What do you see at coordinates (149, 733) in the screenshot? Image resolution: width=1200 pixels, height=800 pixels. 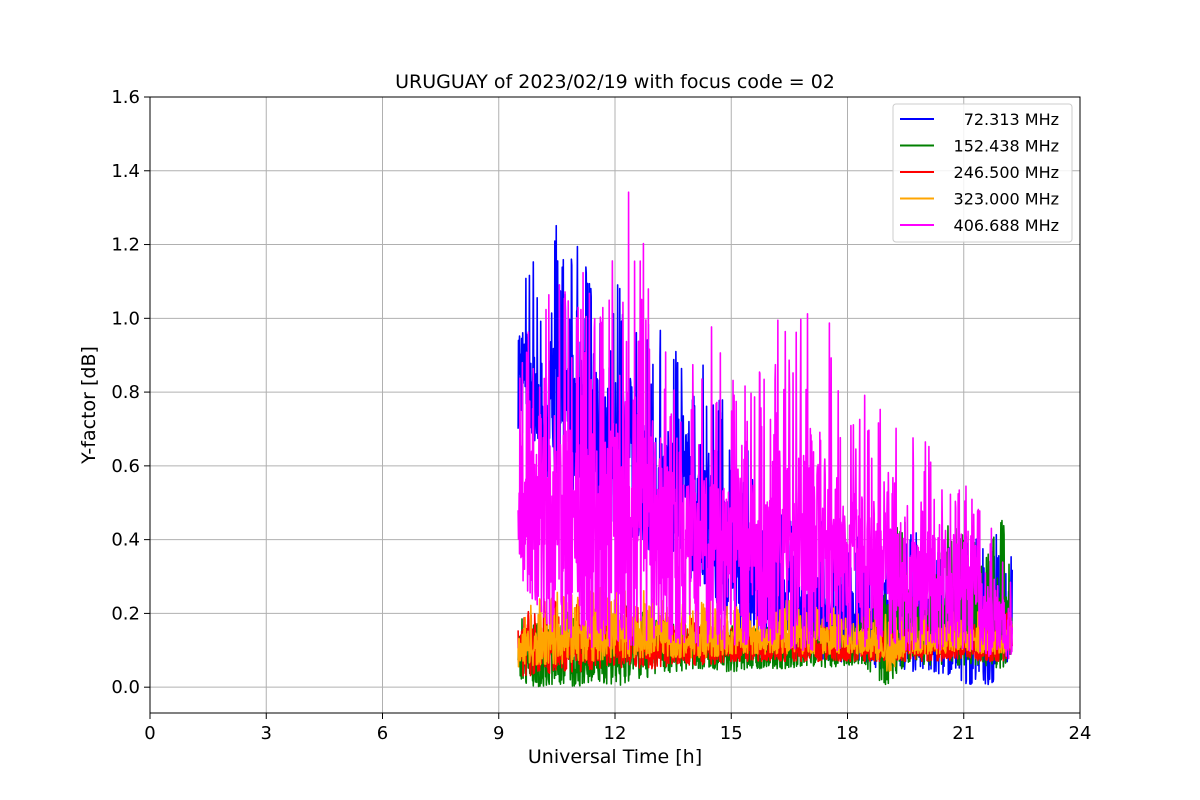 I see `x-tick-label: 0` at bounding box center [149, 733].